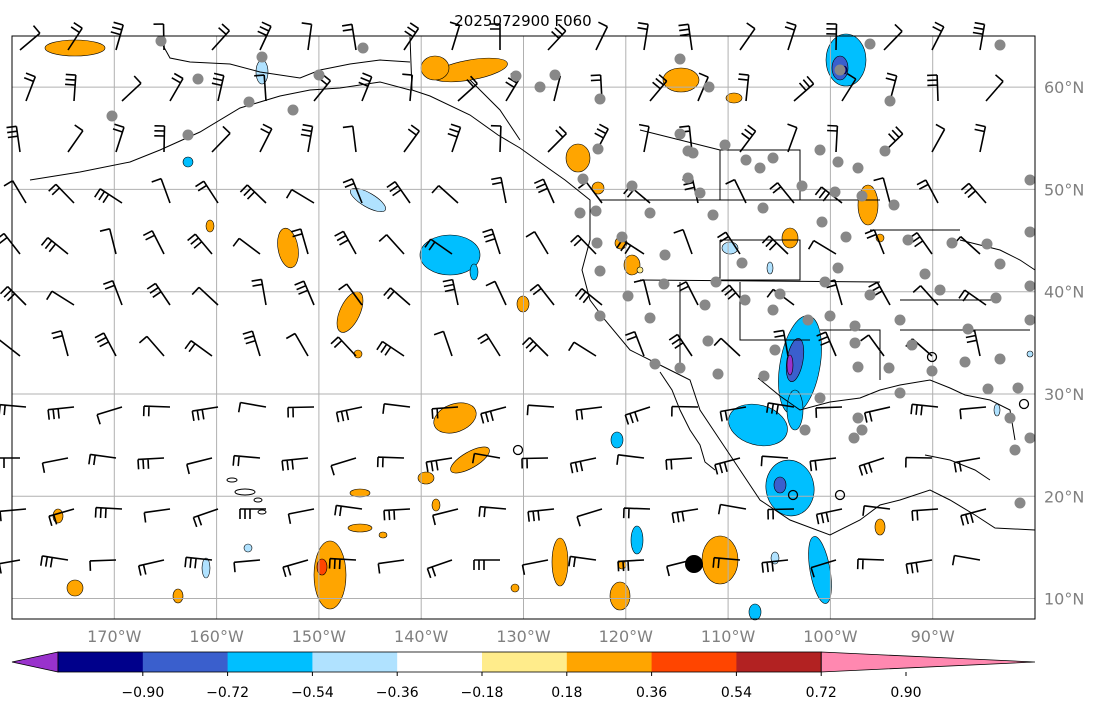  I want to click on colorbar-tick-label: 0.36, so click(651, 693).